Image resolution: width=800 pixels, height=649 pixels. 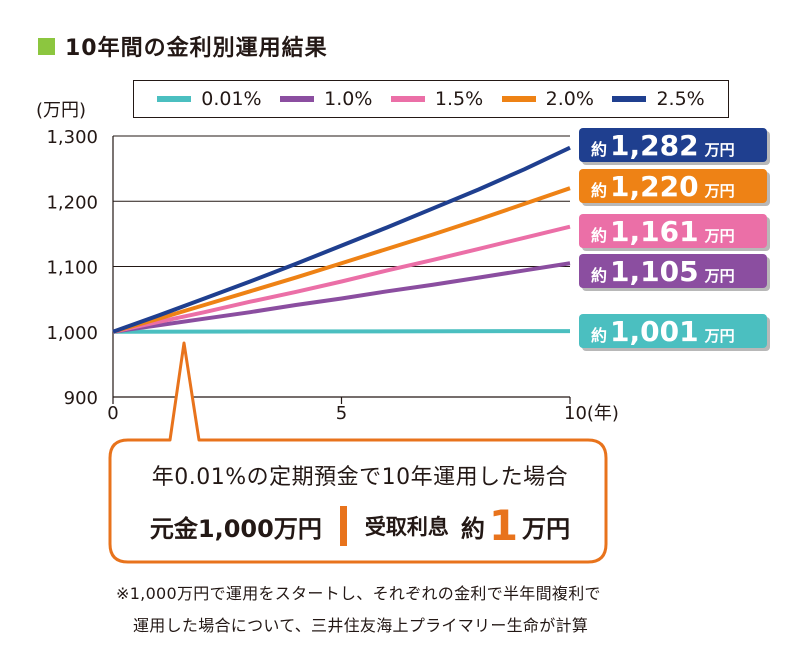 I want to click on y-axis-unit-label: (万円), so click(x=61, y=110).